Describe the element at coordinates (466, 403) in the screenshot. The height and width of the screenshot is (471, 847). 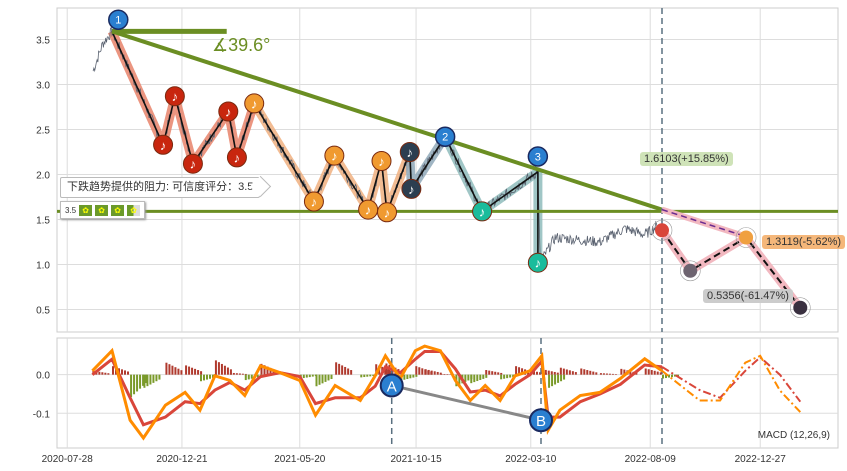
I see `divergence-line` at that location.